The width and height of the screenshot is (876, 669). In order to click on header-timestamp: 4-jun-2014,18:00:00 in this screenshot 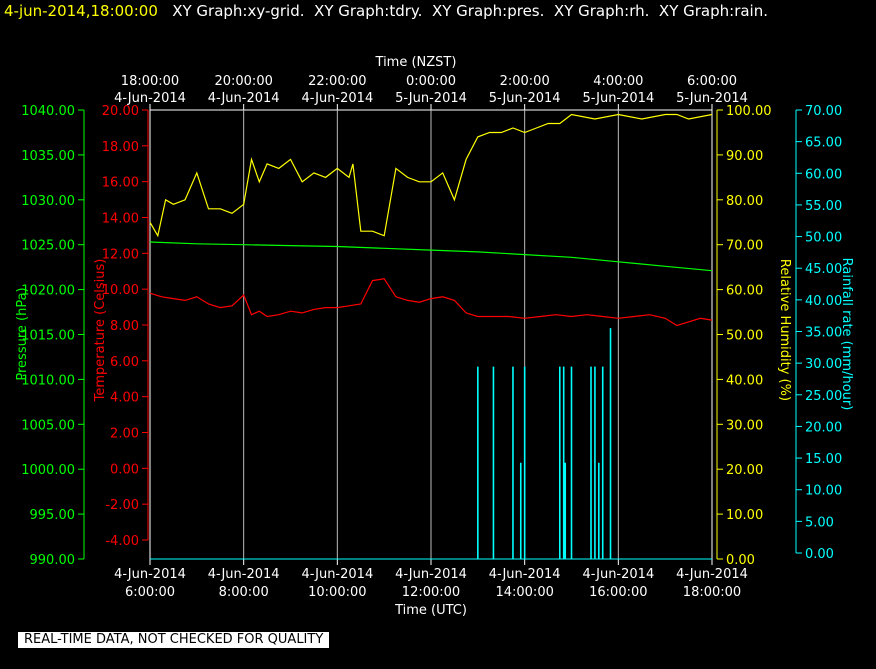, I will do `click(81, 11)`.